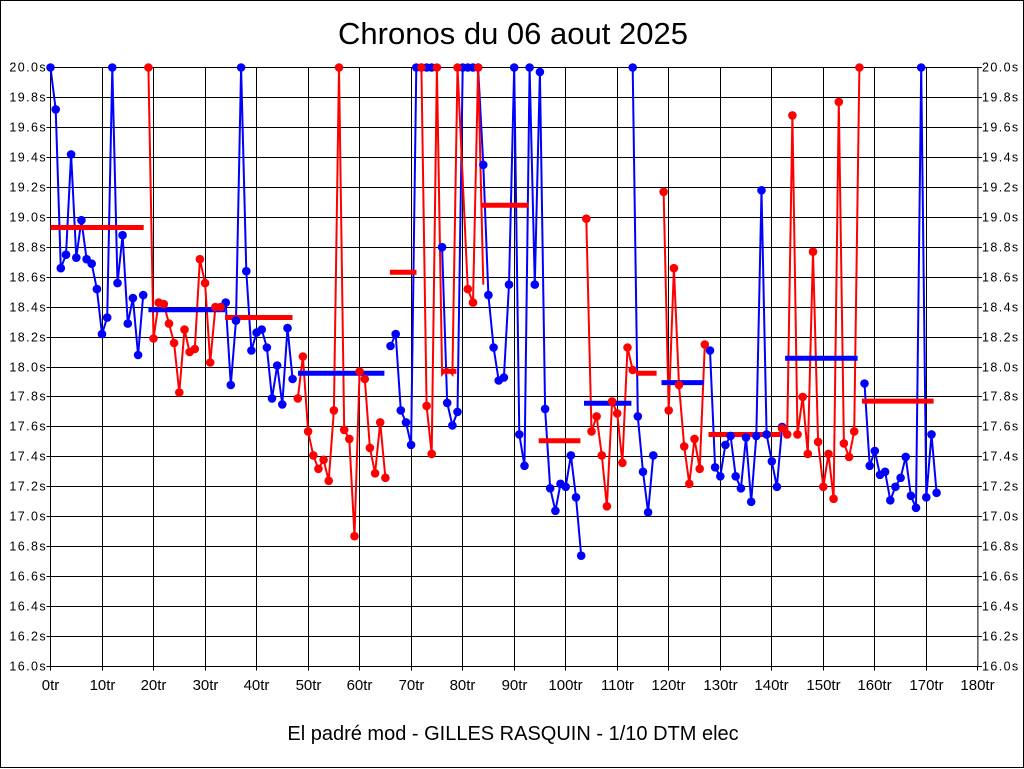  Describe the element at coordinates (668, 685) in the screenshot. I see `svg-text: 120tr` at that location.